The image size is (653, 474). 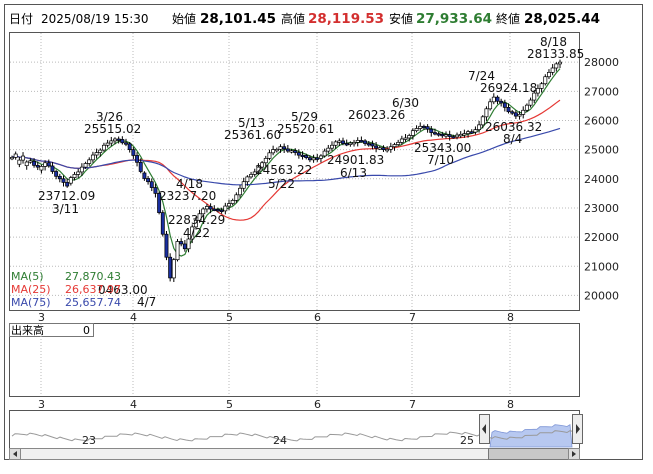 I want to click on annotation-date: 3/11, so click(x=65, y=209).